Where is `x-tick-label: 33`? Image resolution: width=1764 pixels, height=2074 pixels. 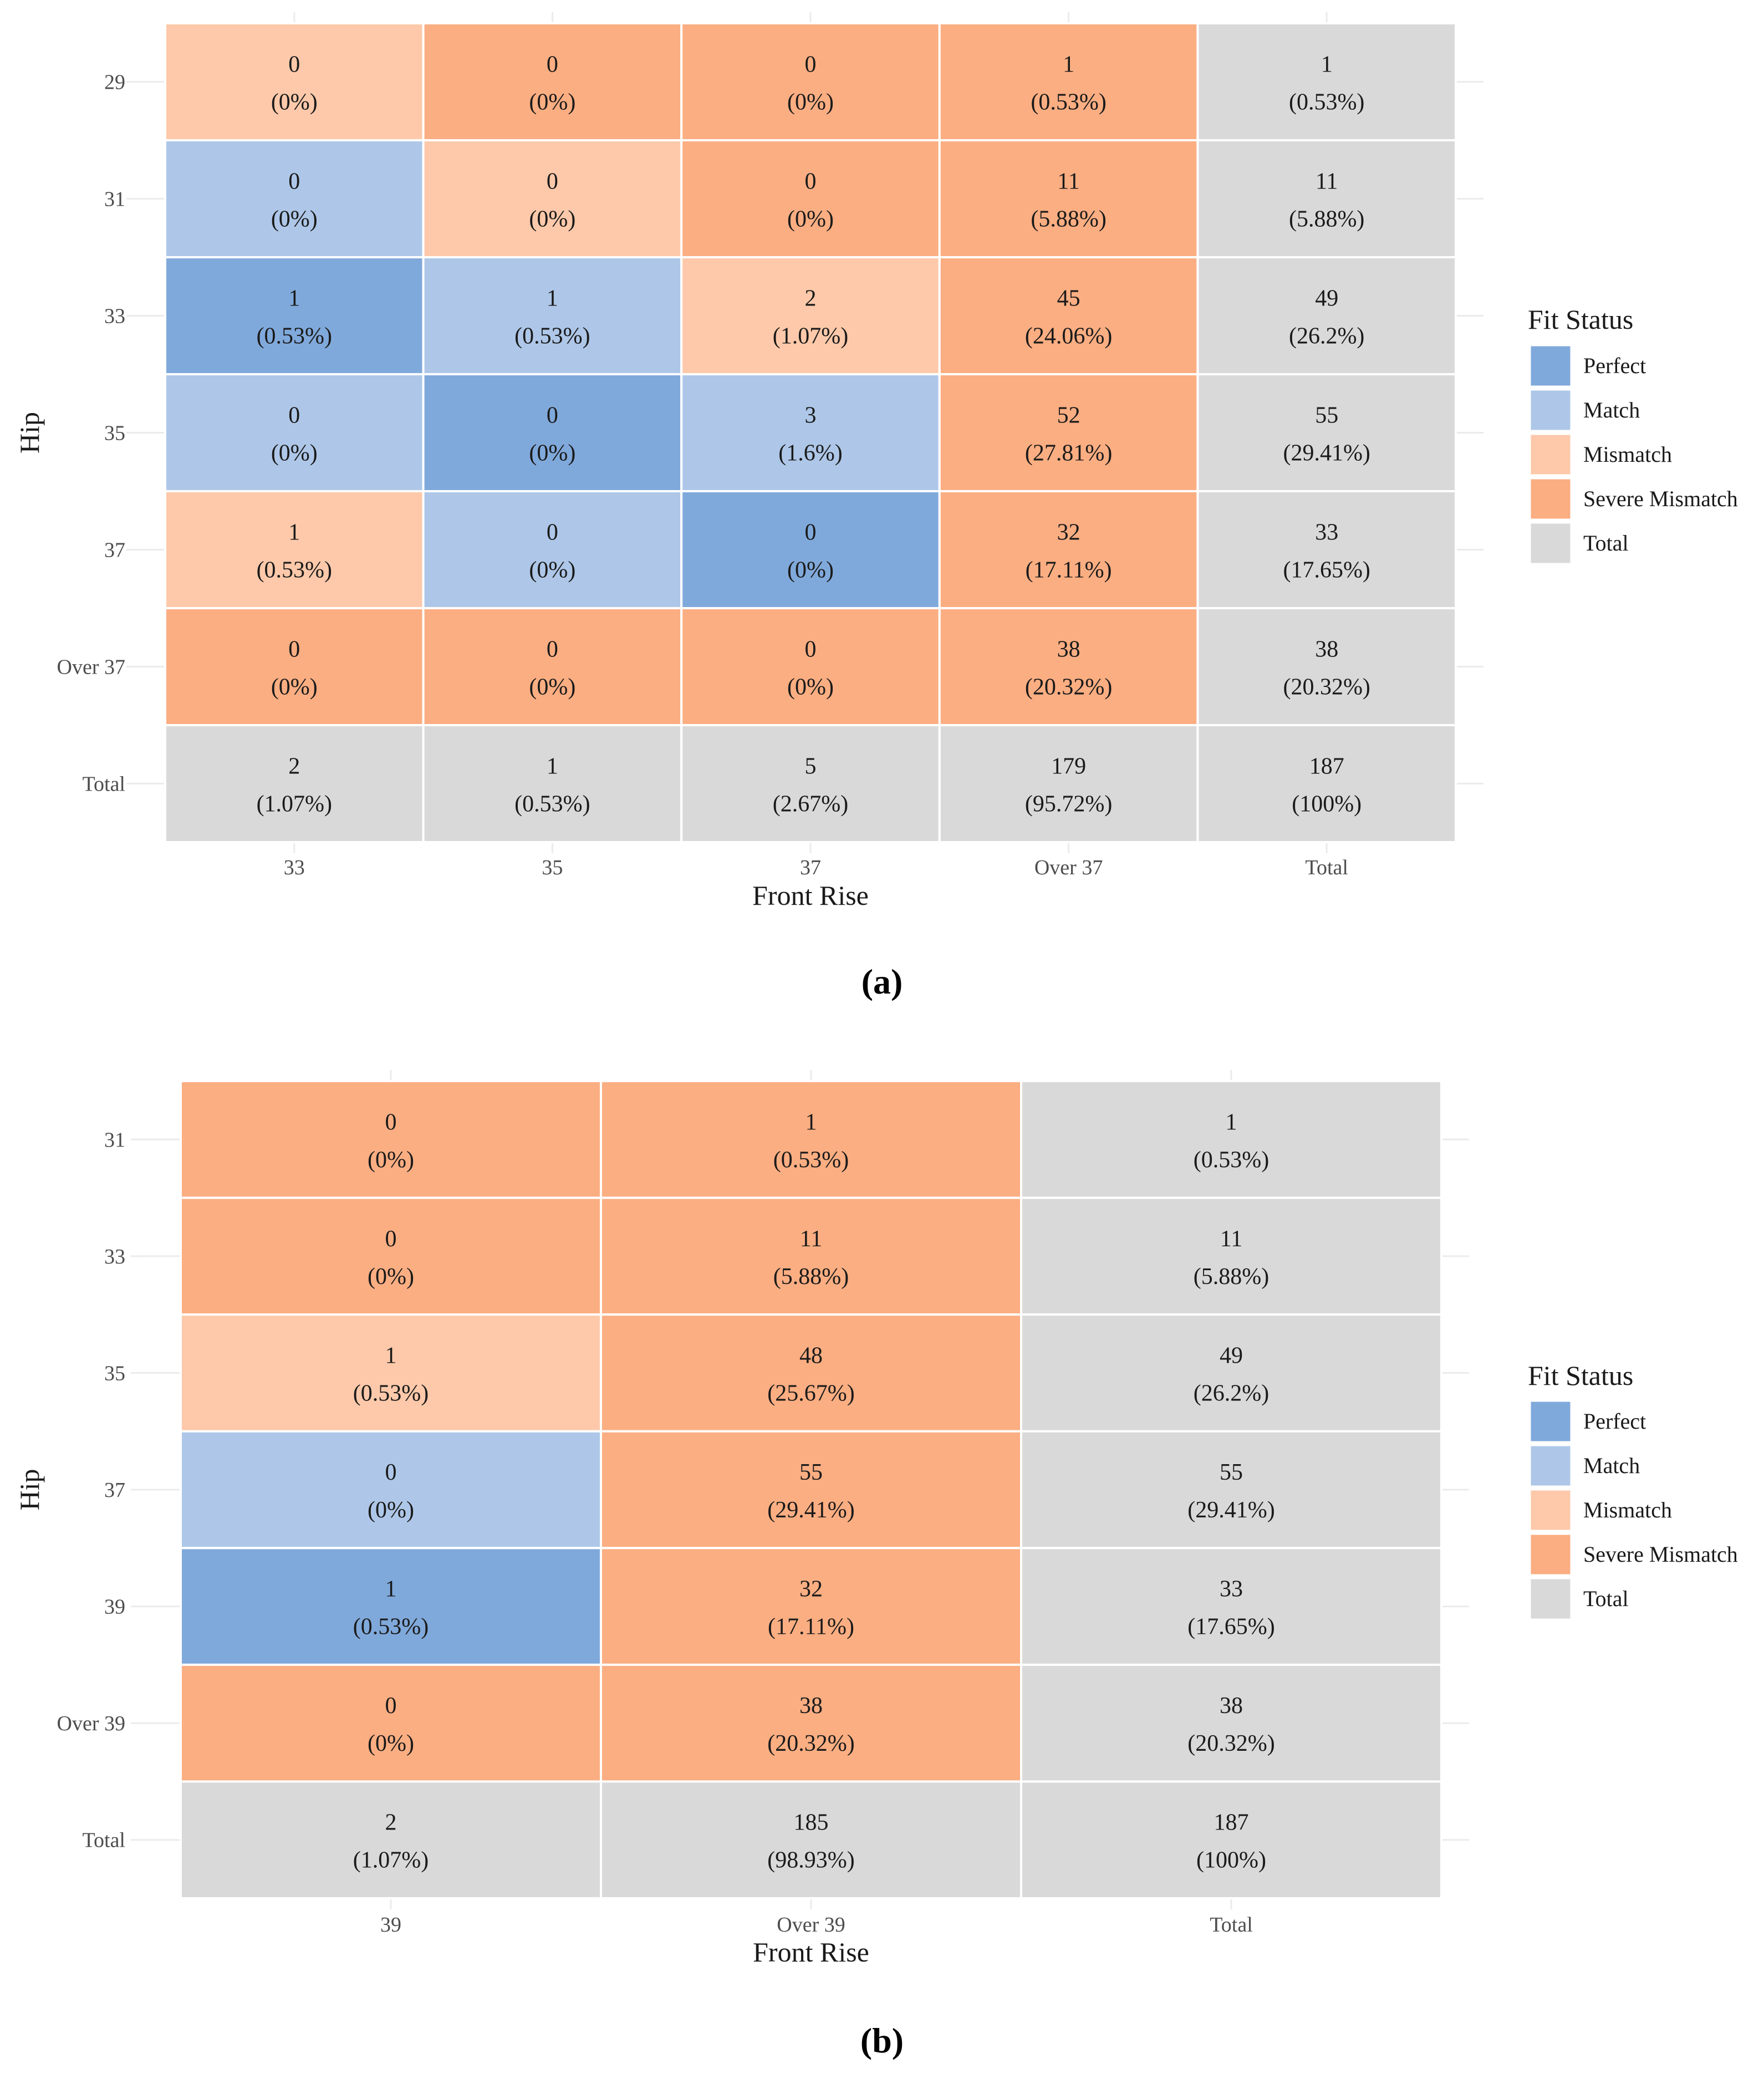 x-tick-label: 33 is located at coordinates (294, 867).